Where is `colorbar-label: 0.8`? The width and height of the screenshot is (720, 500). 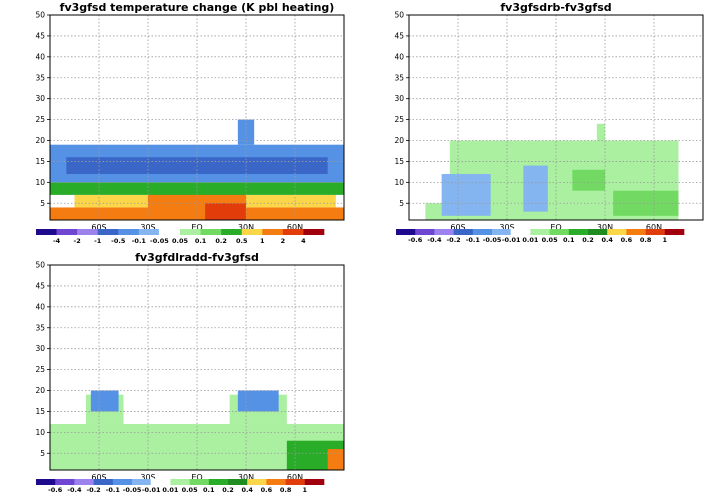 colorbar-label: 0.8 is located at coordinates (646, 240).